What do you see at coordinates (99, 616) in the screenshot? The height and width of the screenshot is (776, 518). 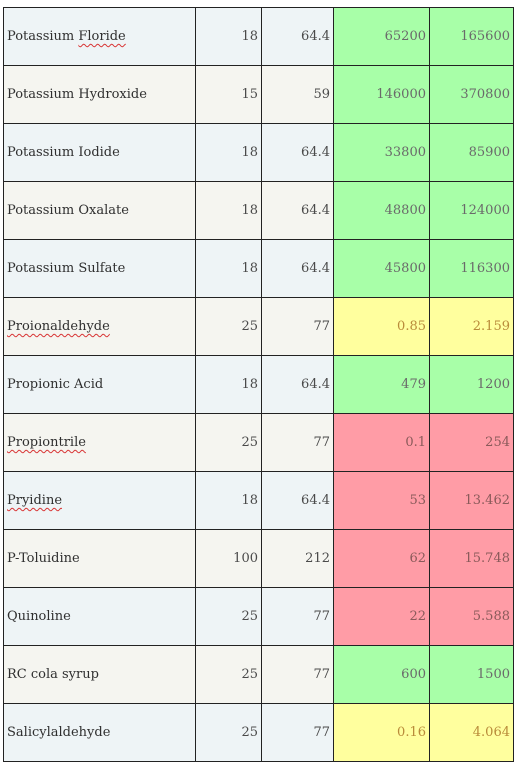 I see `chemical-name-cell: Quinoline` at bounding box center [99, 616].